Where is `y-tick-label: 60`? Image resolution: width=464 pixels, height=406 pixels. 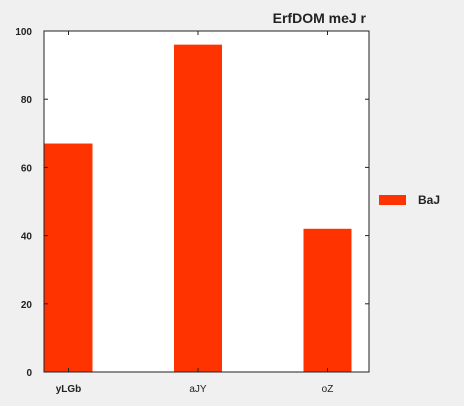
y-tick-label: 60 is located at coordinates (27, 168).